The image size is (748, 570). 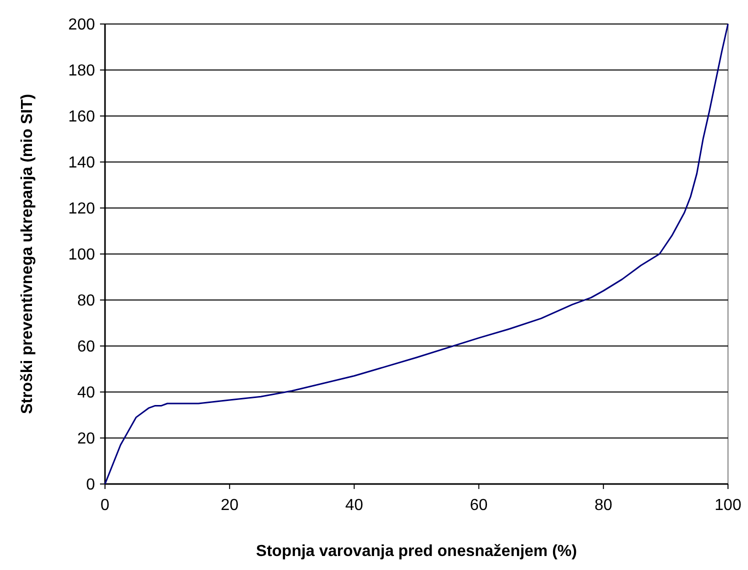 I want to click on y-tick-label: 180, so click(x=82, y=71).